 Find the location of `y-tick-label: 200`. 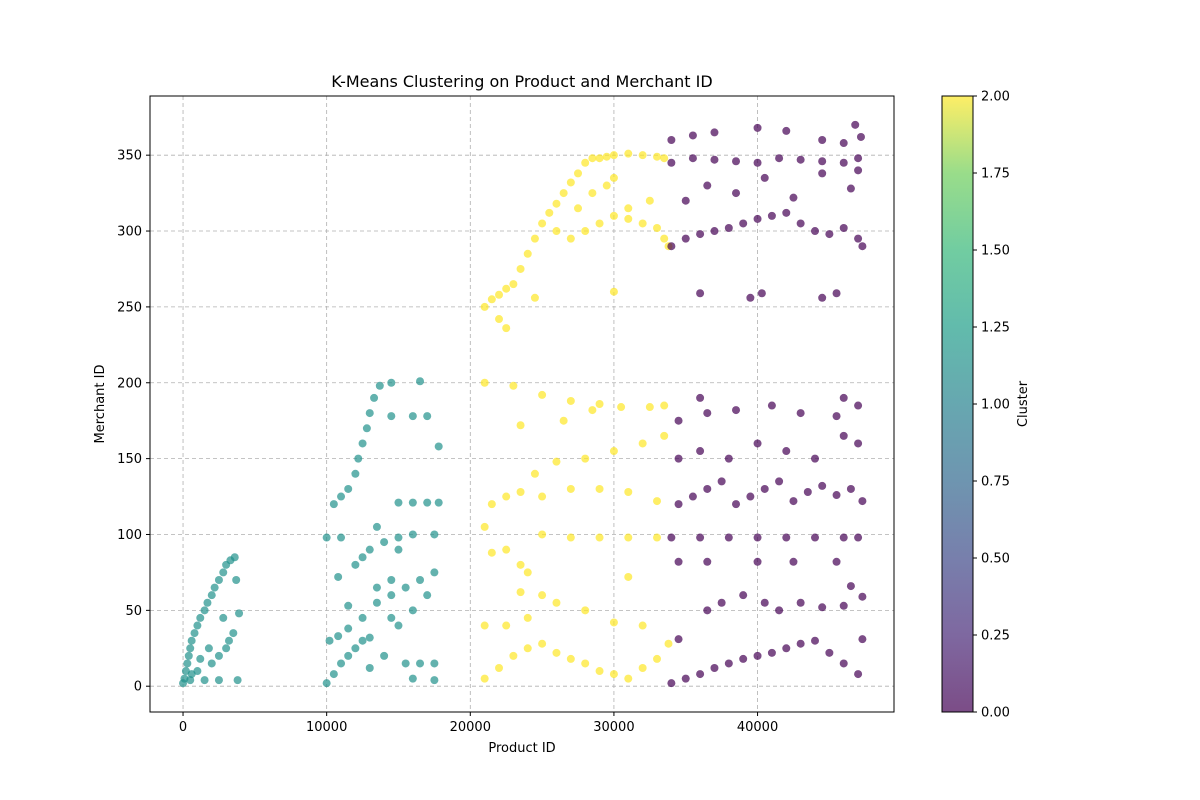

y-tick-label: 200 is located at coordinates (129, 383).